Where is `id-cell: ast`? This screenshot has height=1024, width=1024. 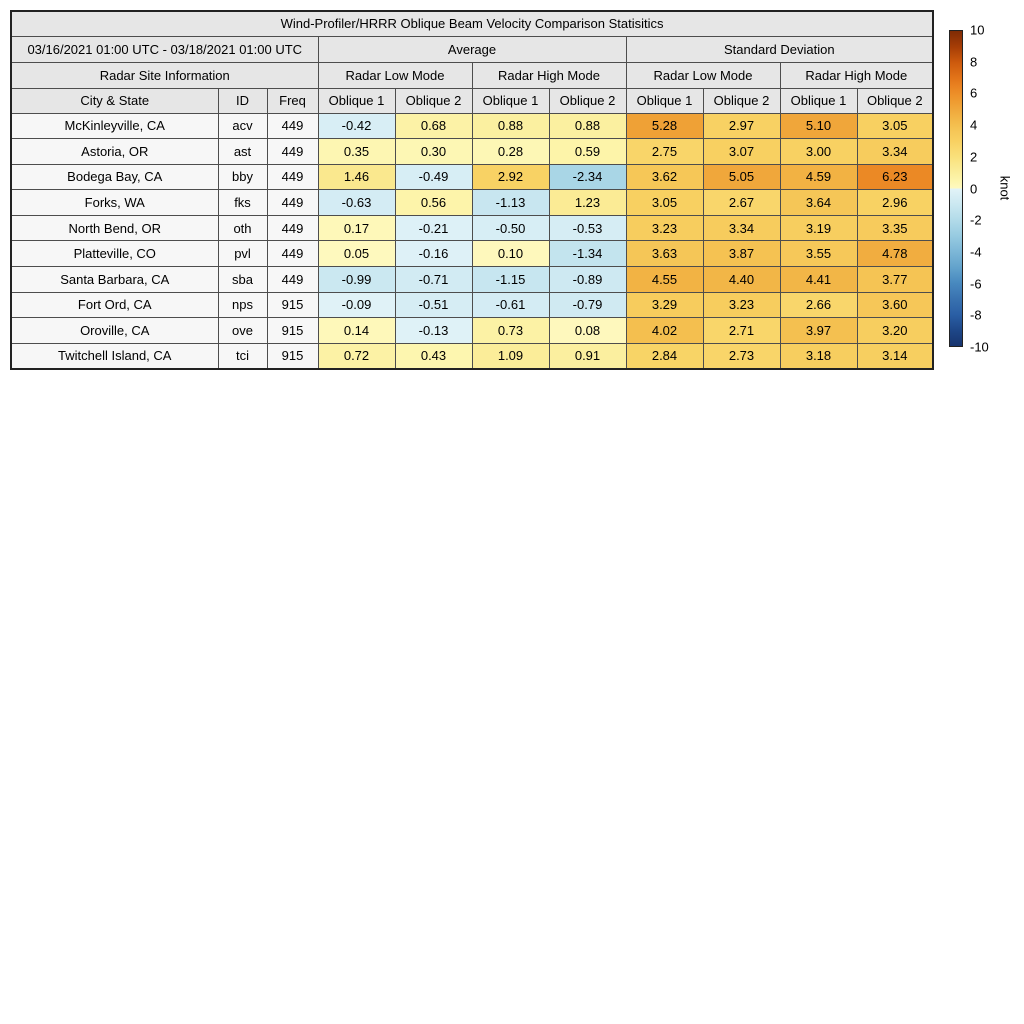
id-cell: ast is located at coordinates (242, 151).